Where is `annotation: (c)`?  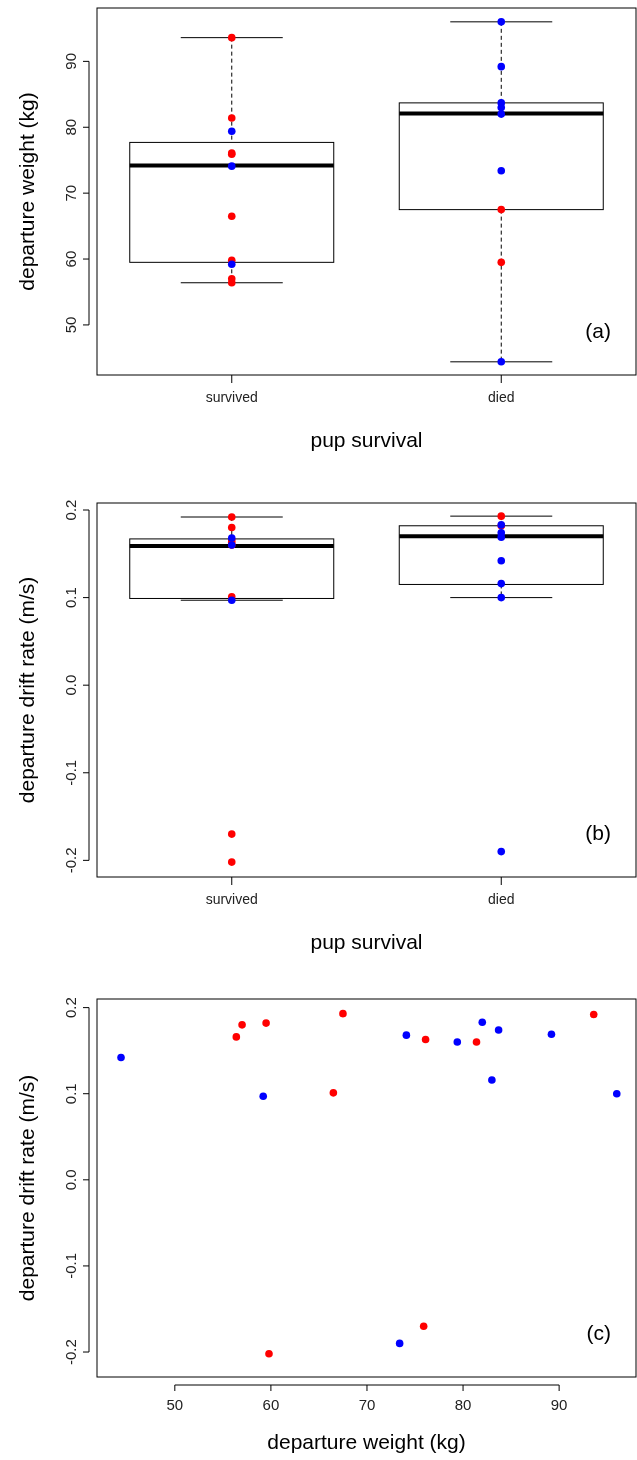
annotation: (c) is located at coordinates (598, 1332).